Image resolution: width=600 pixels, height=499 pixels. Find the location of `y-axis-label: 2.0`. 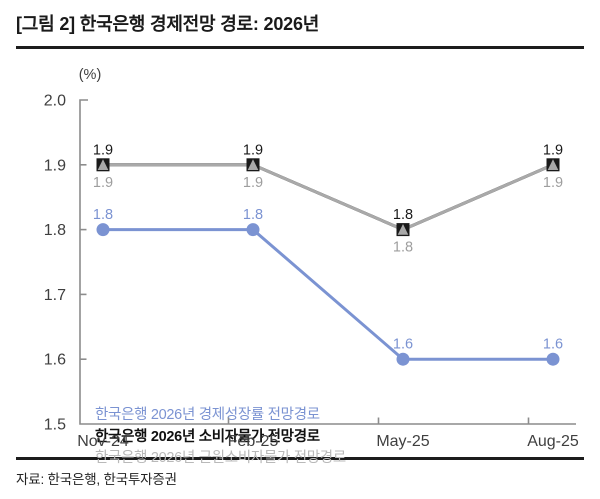

y-axis-label: 2.0 is located at coordinates (55, 101).